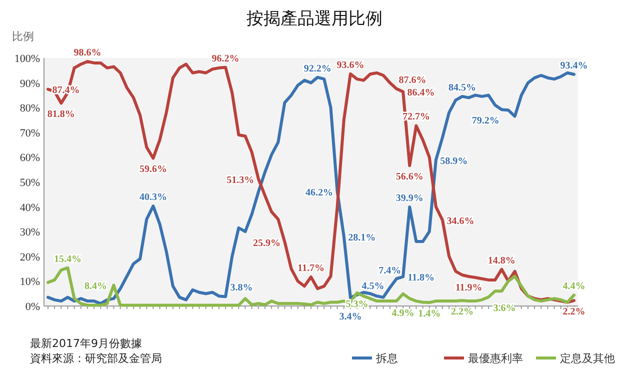 This screenshot has height=373, width=629. What do you see at coordinates (421, 93) in the screenshot?
I see `data-label: 86.4%` at bounding box center [421, 93].